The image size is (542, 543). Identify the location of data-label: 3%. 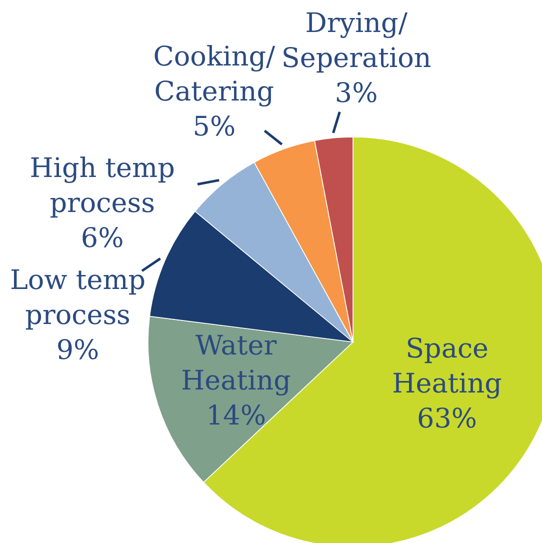
(356, 94).